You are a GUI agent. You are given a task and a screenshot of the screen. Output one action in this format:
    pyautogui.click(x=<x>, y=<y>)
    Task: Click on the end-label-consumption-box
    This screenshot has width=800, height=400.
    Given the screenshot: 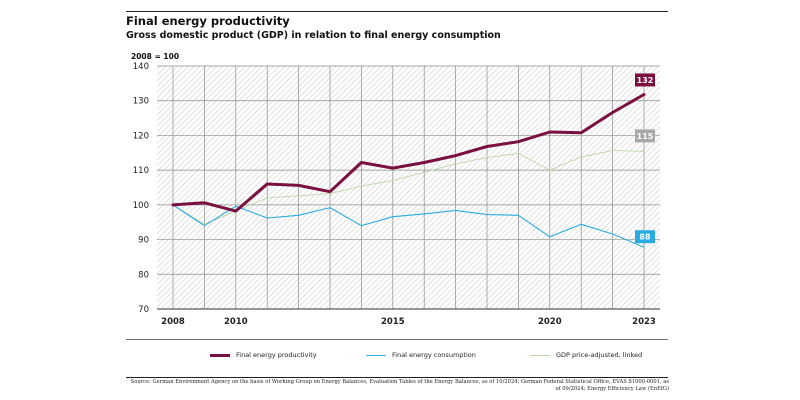 What is the action you would take?
    pyautogui.click(x=645, y=237)
    